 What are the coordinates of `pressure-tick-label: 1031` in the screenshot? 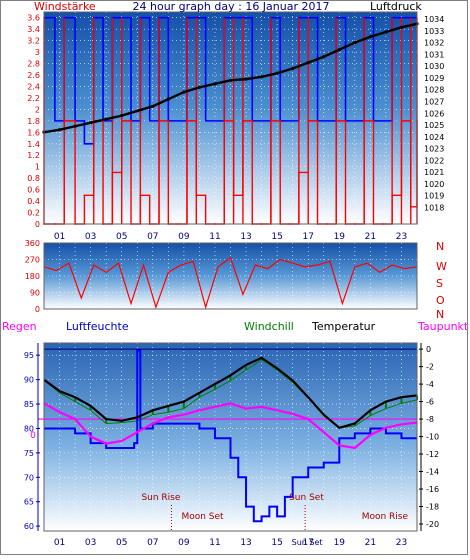 It's located at (434, 54).